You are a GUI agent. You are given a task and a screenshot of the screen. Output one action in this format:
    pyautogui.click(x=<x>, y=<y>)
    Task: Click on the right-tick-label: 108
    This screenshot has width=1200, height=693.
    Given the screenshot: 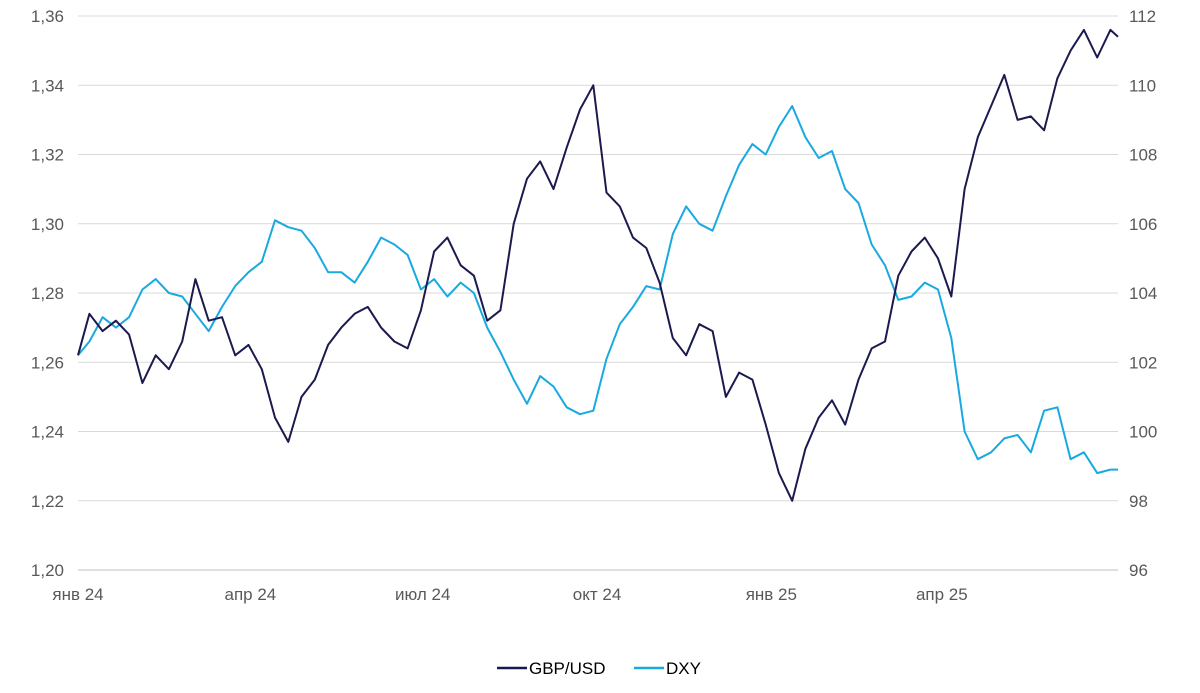 What is the action you would take?
    pyautogui.click(x=1143, y=155)
    